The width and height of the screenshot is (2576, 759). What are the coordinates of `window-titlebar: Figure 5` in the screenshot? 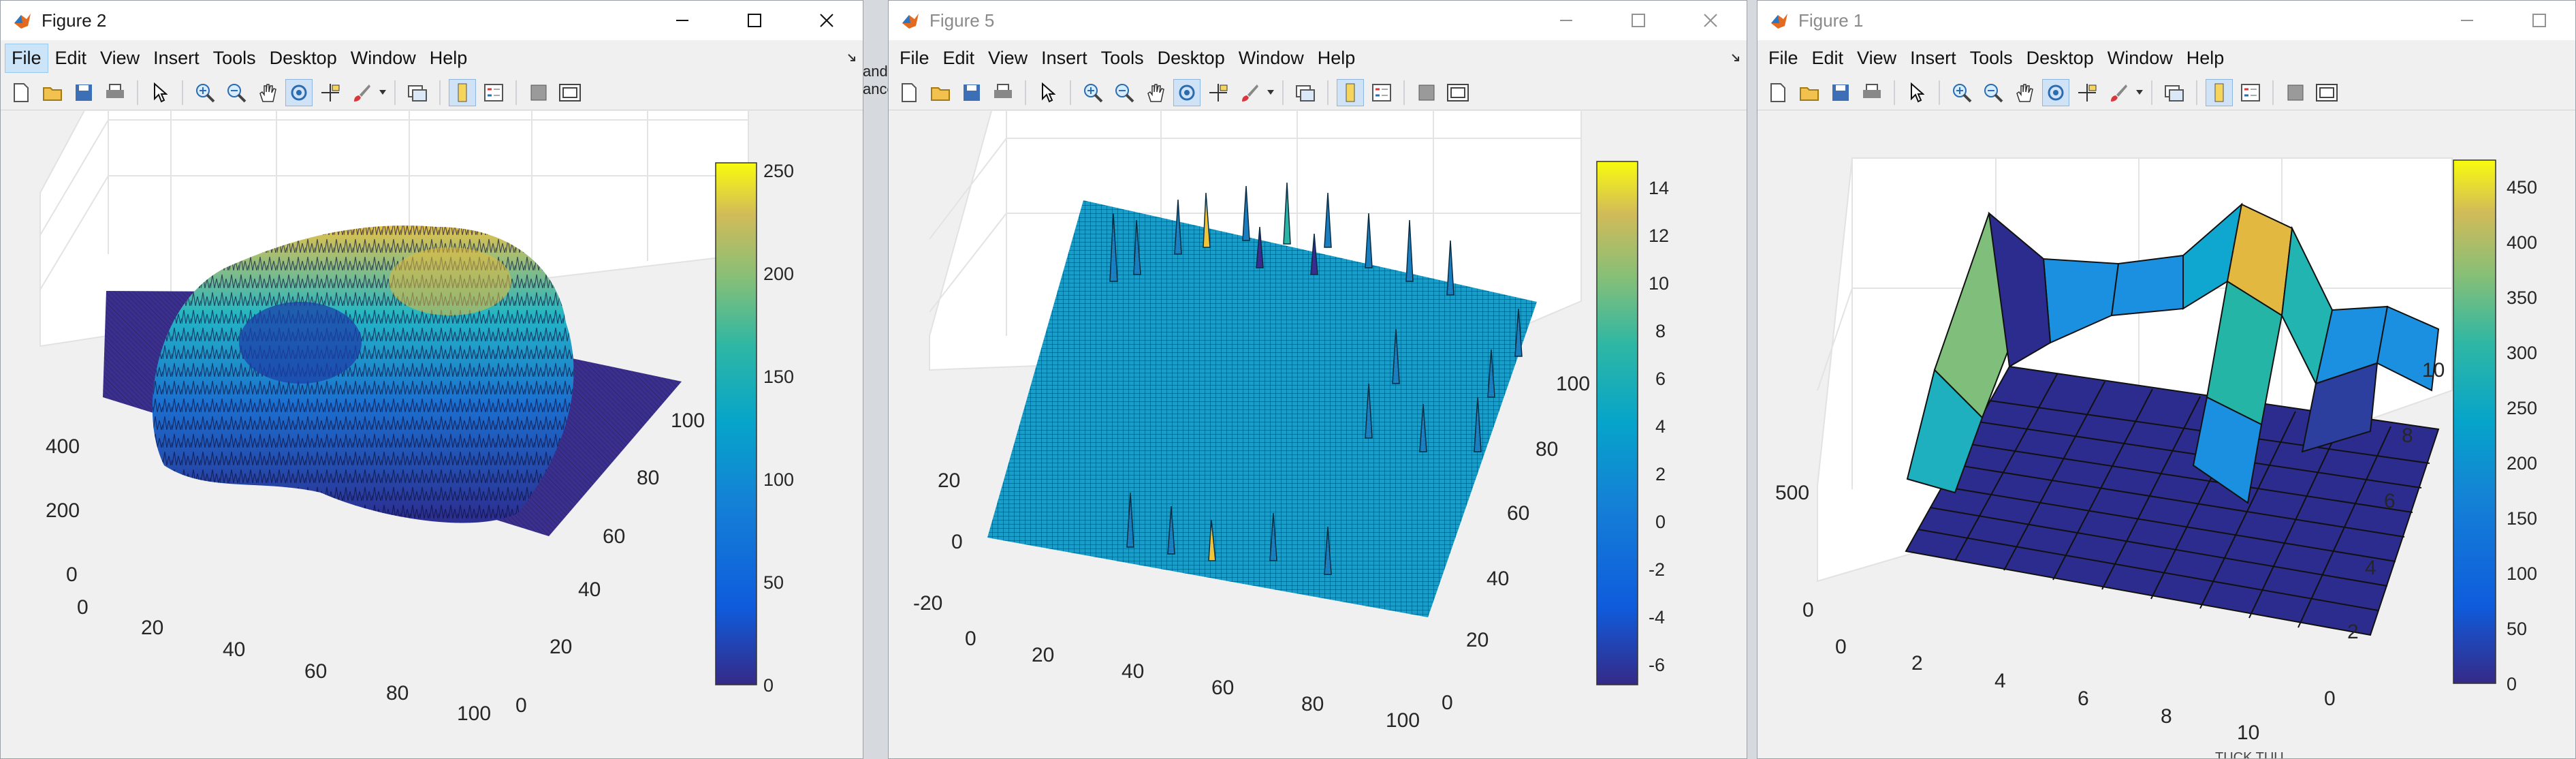 It's located at (1318, 20).